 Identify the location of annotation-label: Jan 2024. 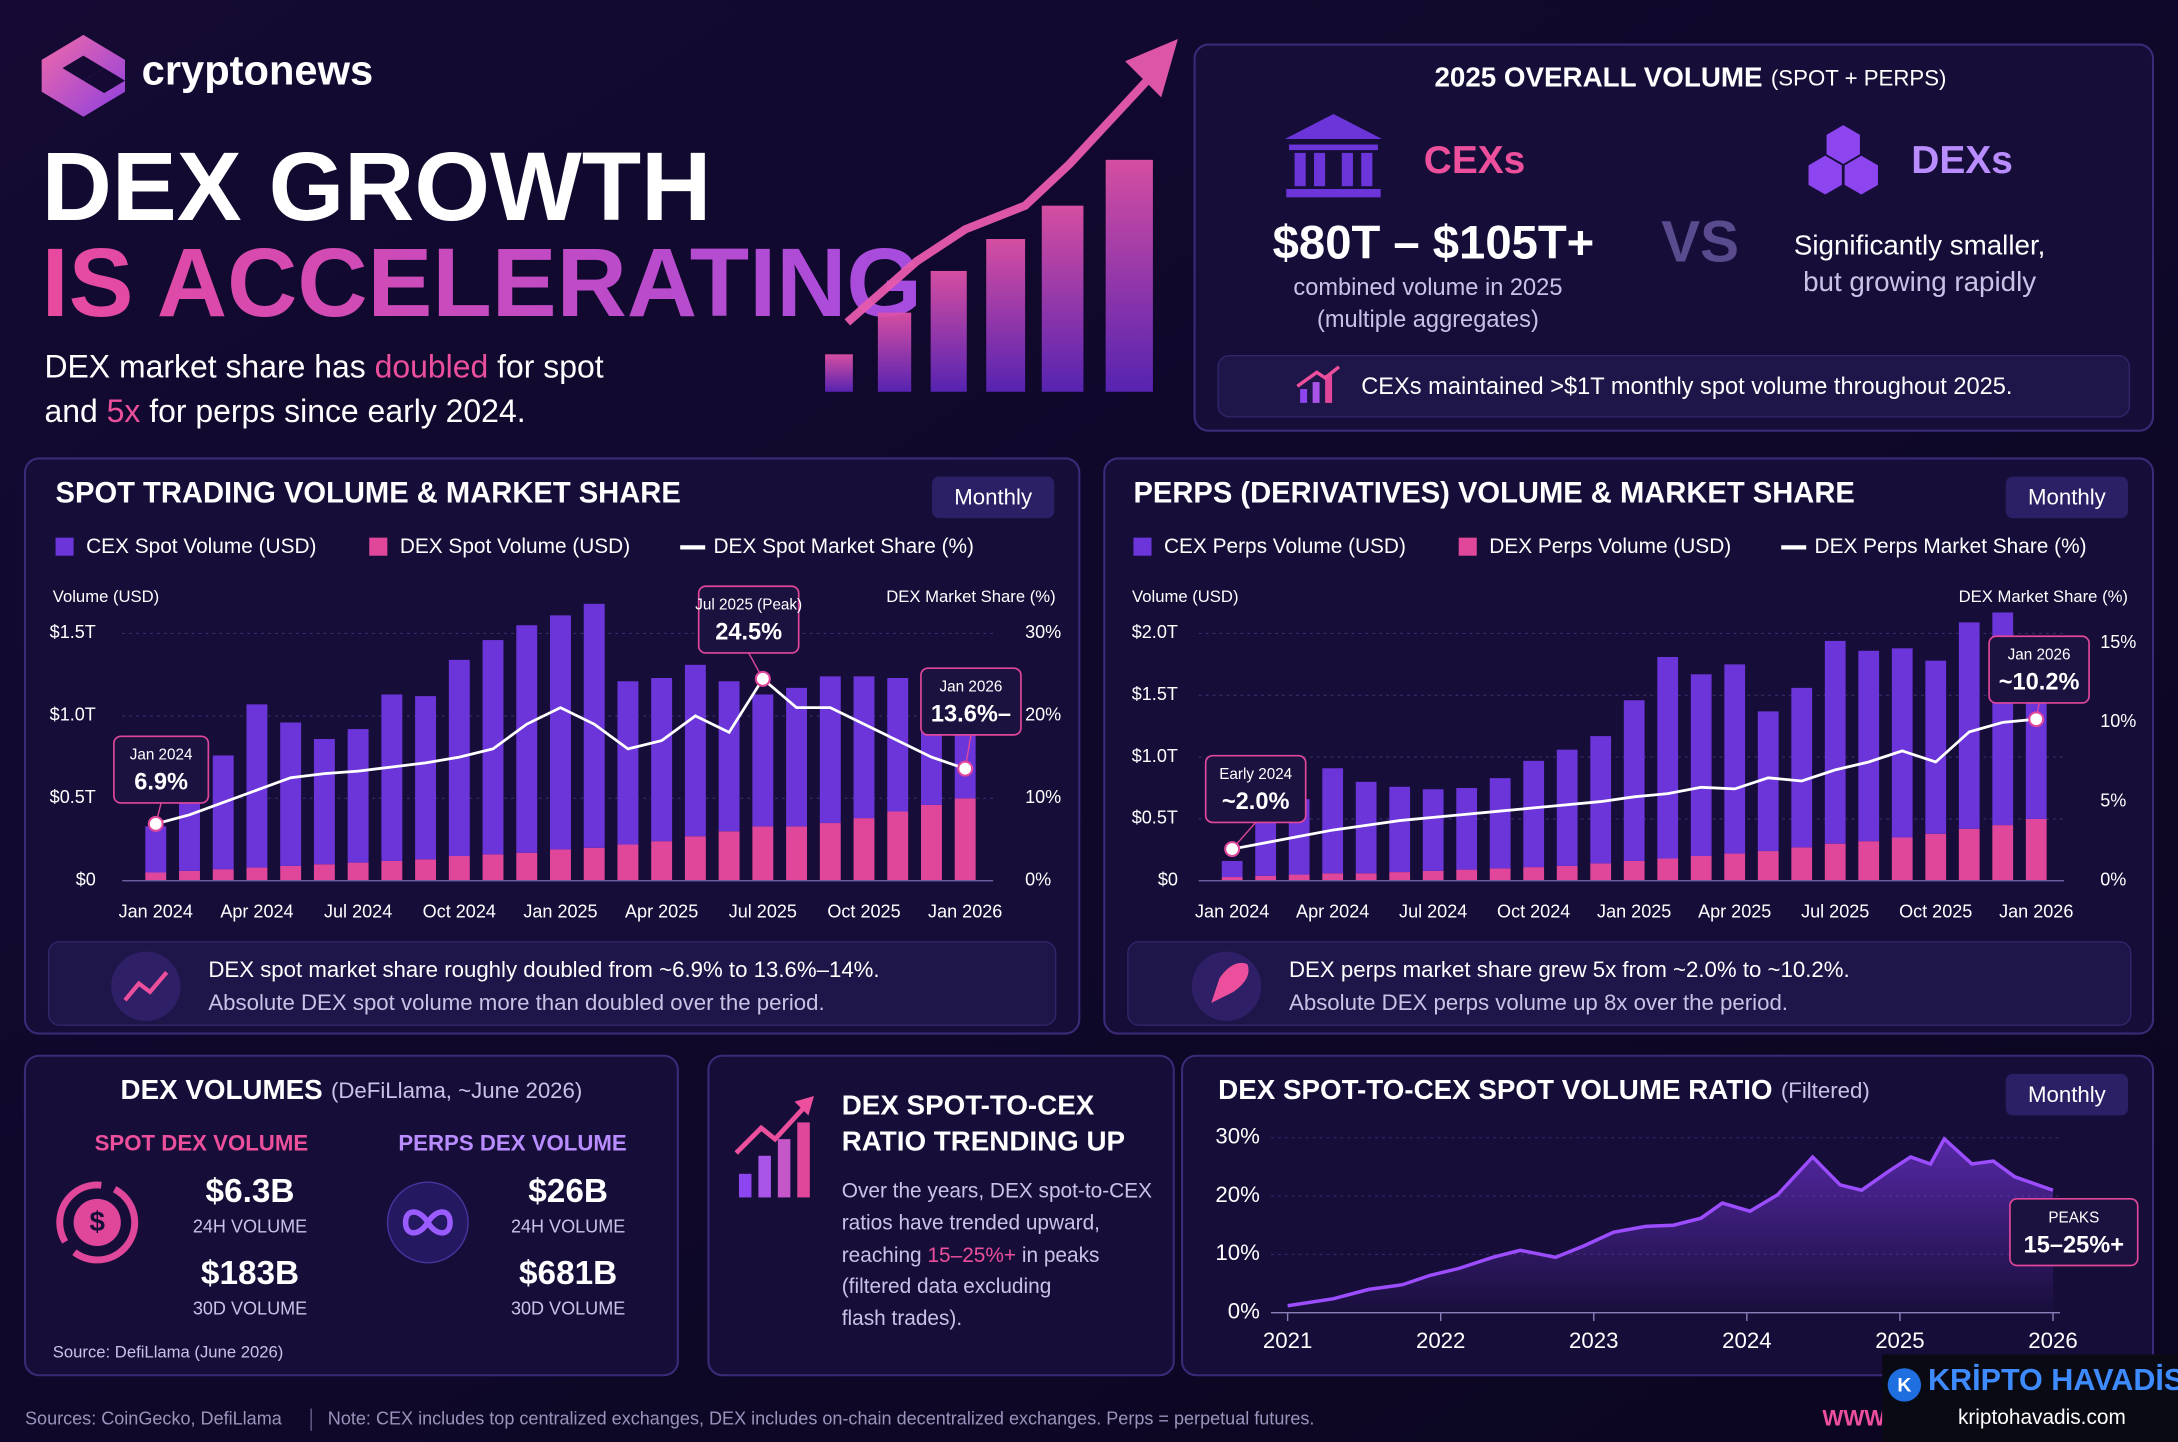
(161, 755).